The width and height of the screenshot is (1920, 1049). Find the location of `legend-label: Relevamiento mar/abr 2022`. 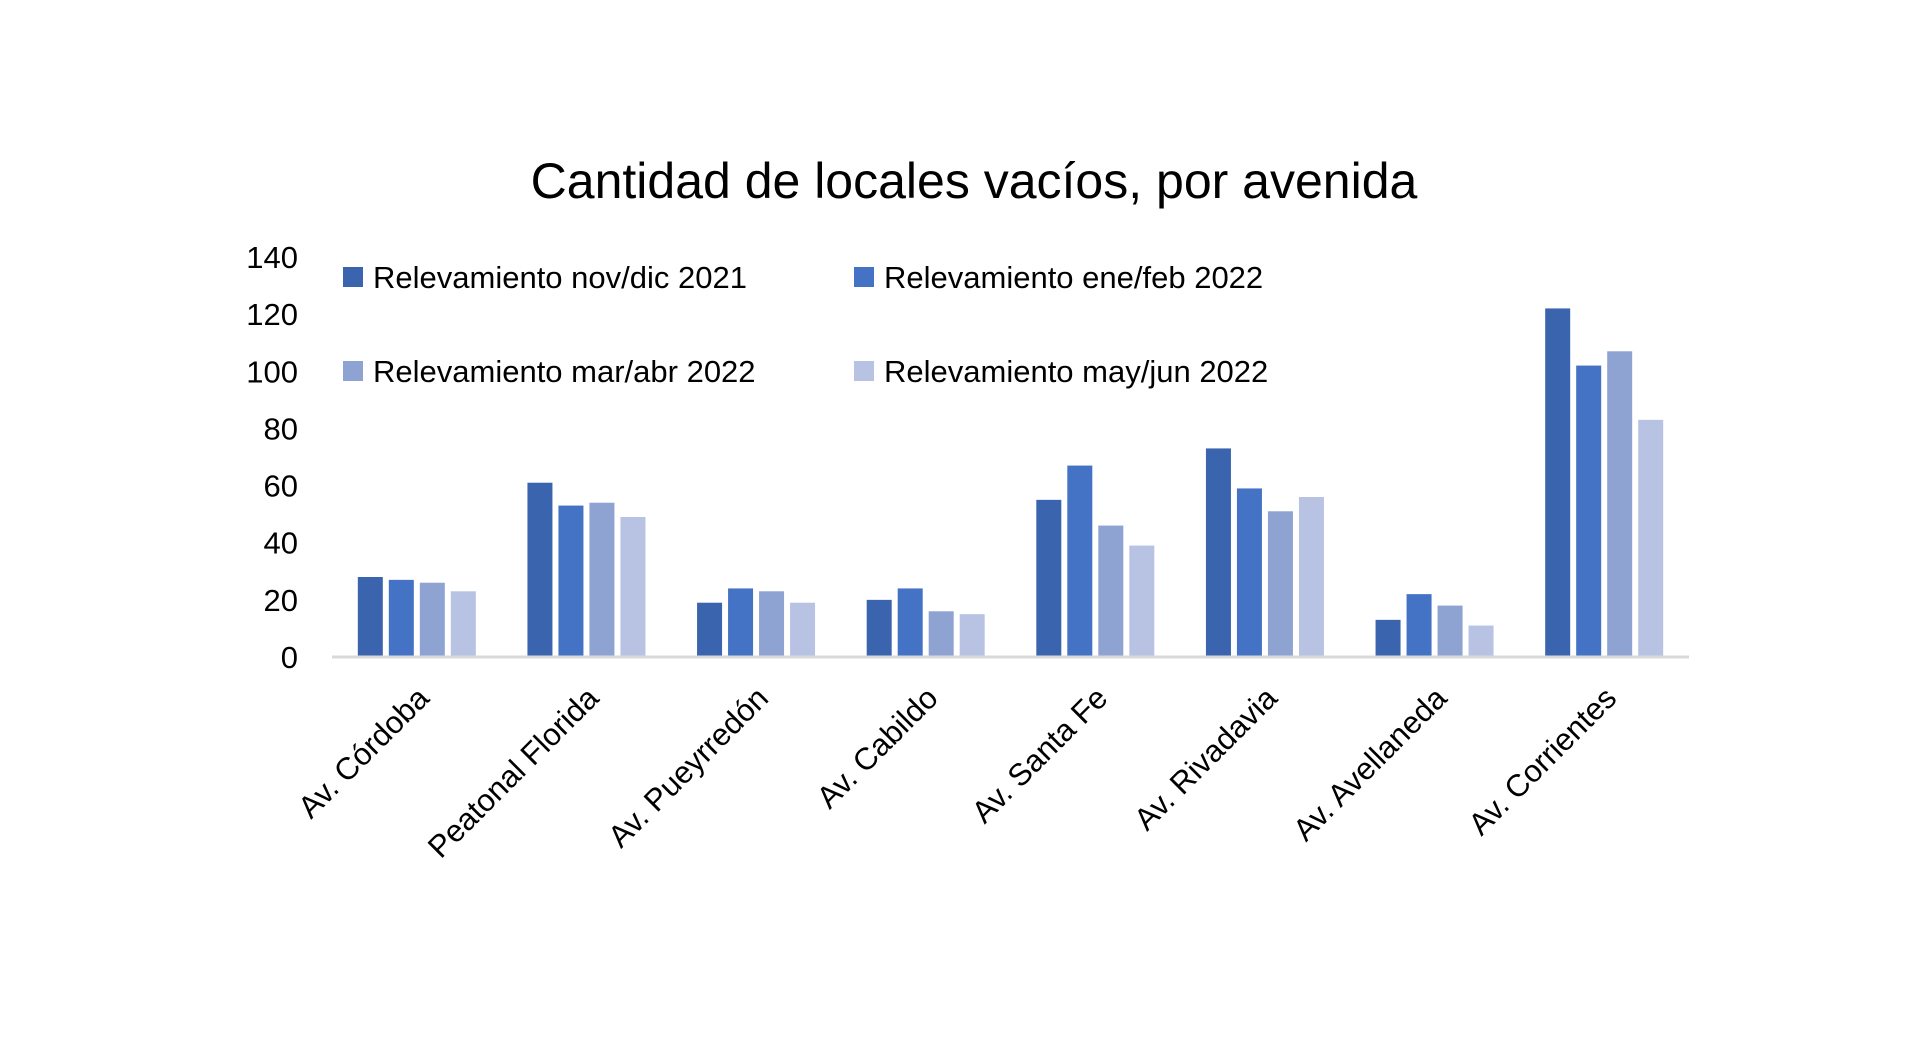

legend-label: Relevamiento mar/abr 2022 is located at coordinates (564, 371).